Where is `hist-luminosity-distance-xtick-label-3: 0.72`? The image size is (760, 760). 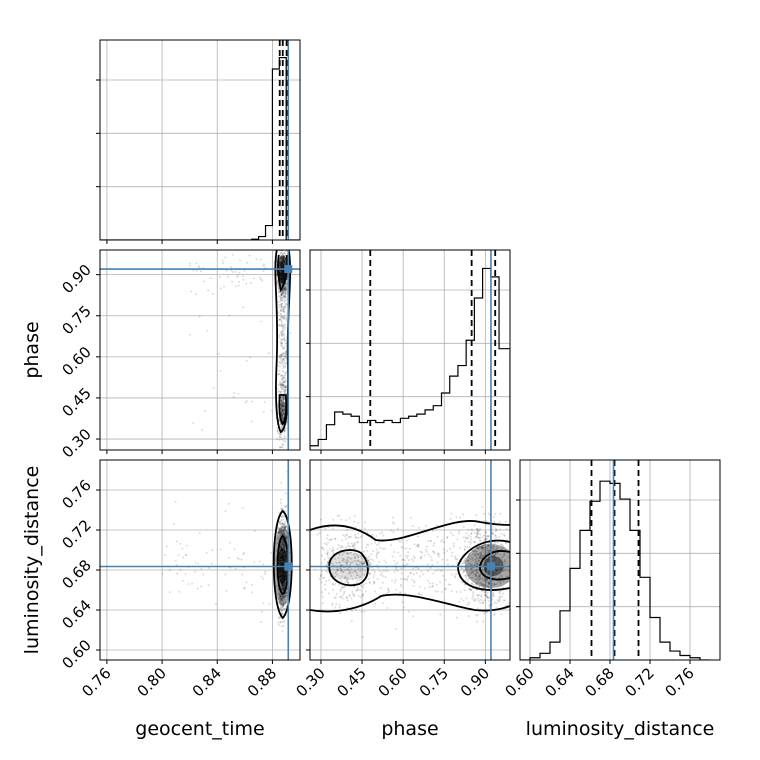 hist-luminosity-distance-xtick-label-3: 0.72 is located at coordinates (639, 682).